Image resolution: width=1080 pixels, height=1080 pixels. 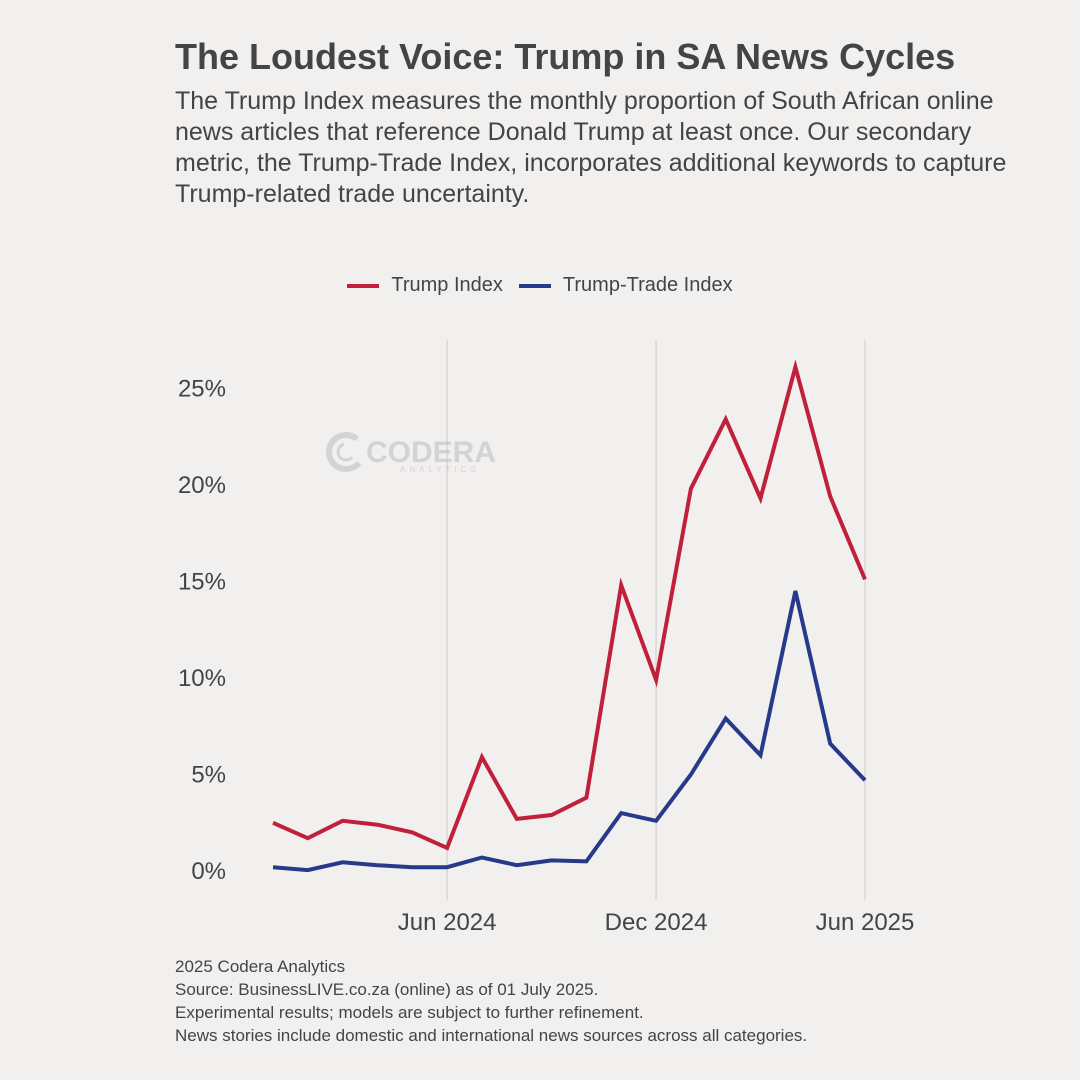 I want to click on x-tick-label: Jun 2024, so click(x=447, y=922).